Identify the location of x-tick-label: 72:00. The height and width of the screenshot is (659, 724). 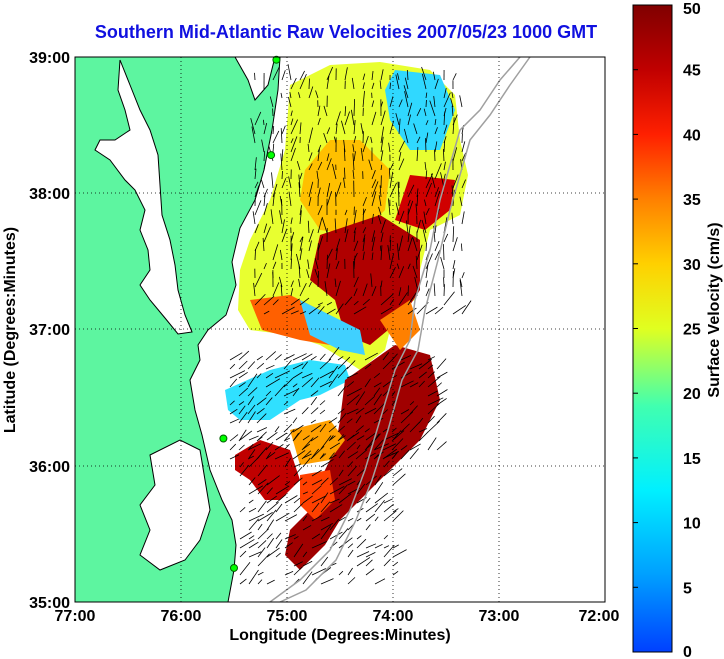
(599, 616).